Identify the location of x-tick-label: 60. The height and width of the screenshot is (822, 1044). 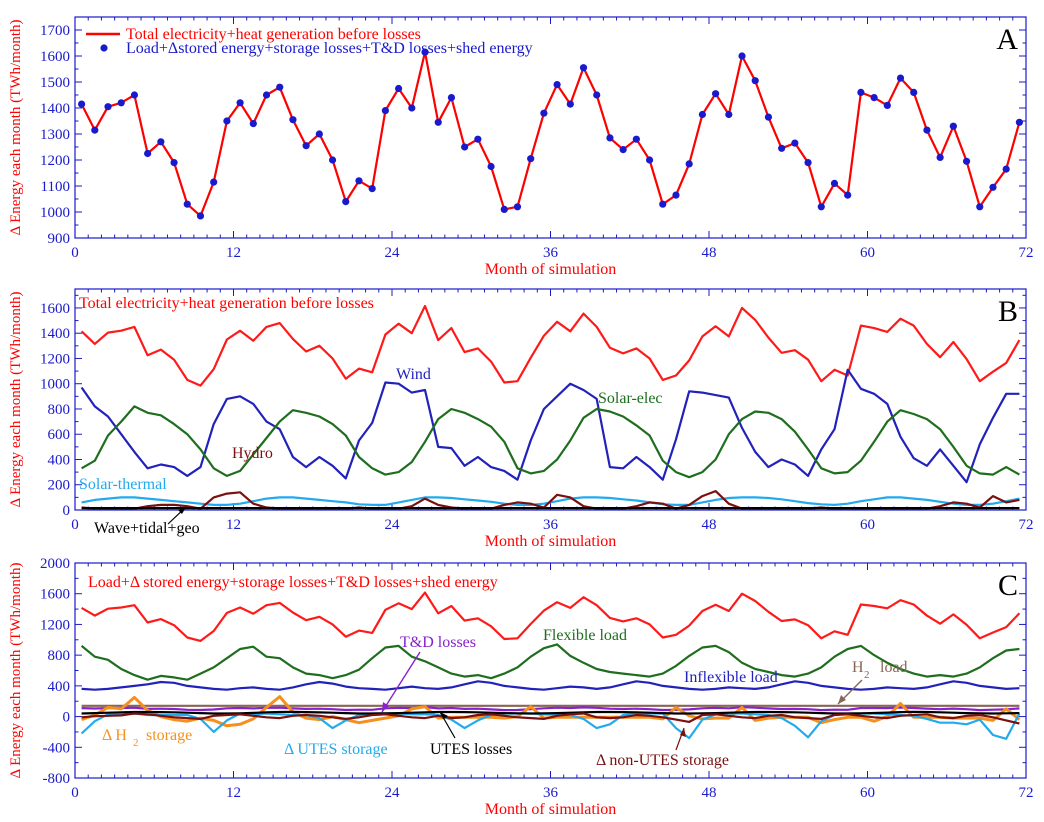
(867, 525).